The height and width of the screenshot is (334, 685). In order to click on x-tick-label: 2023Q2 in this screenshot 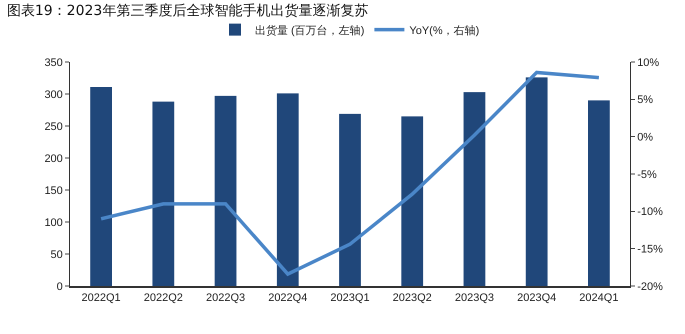, I will do `click(412, 298)`.